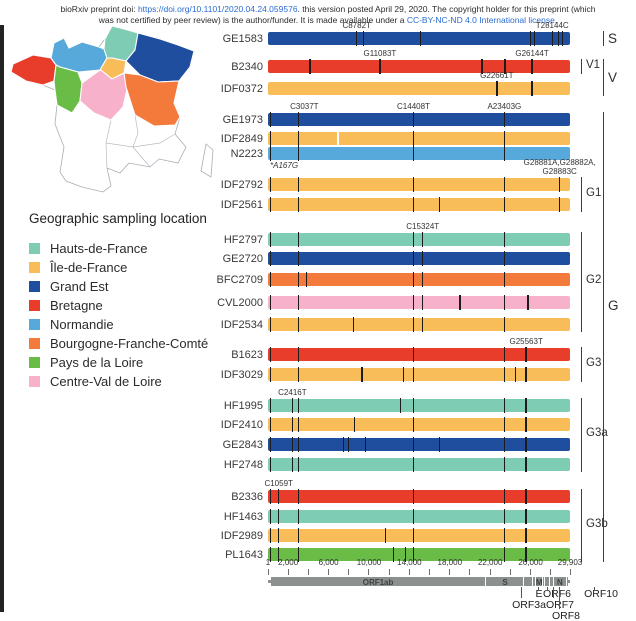 This screenshot has height=621, width=636. I want to click on mutation-annotation: G26144T, so click(532, 53).